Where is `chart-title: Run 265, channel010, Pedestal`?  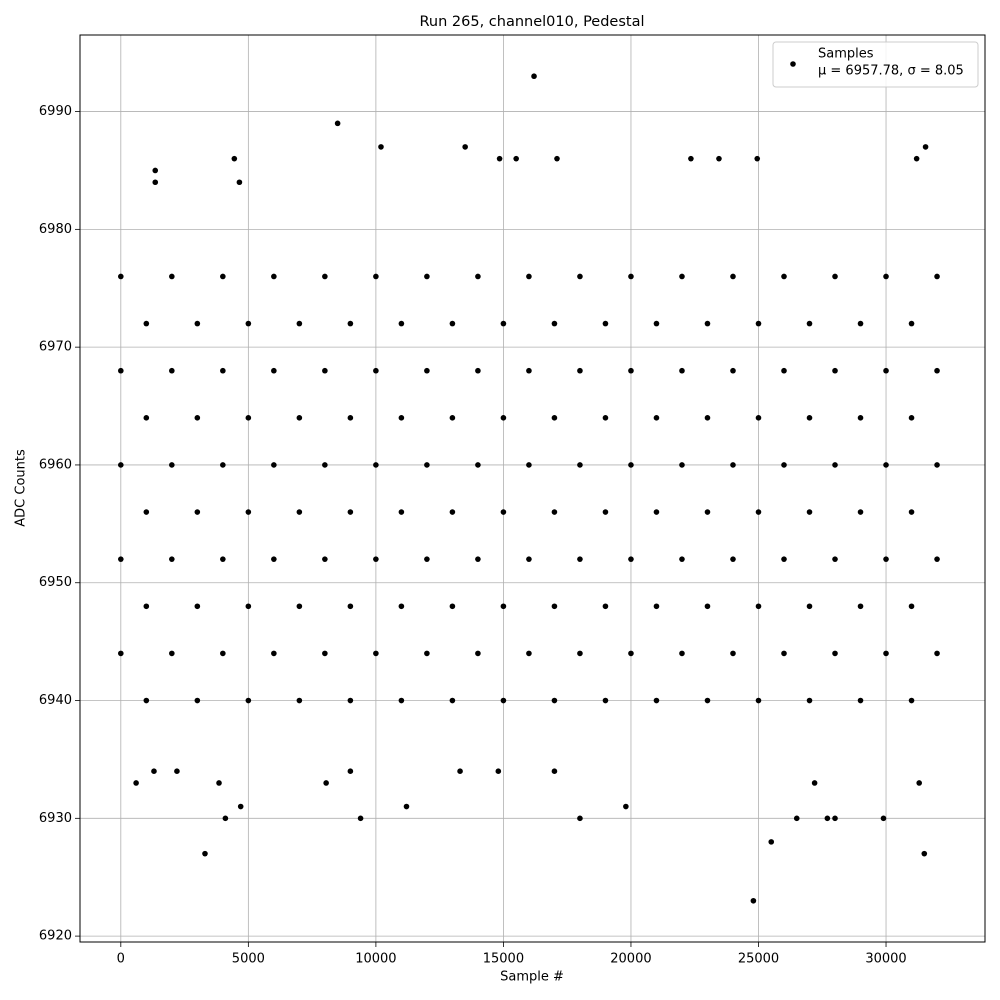
chart-title: Run 265, channel010, Pedestal is located at coordinates (531, 22).